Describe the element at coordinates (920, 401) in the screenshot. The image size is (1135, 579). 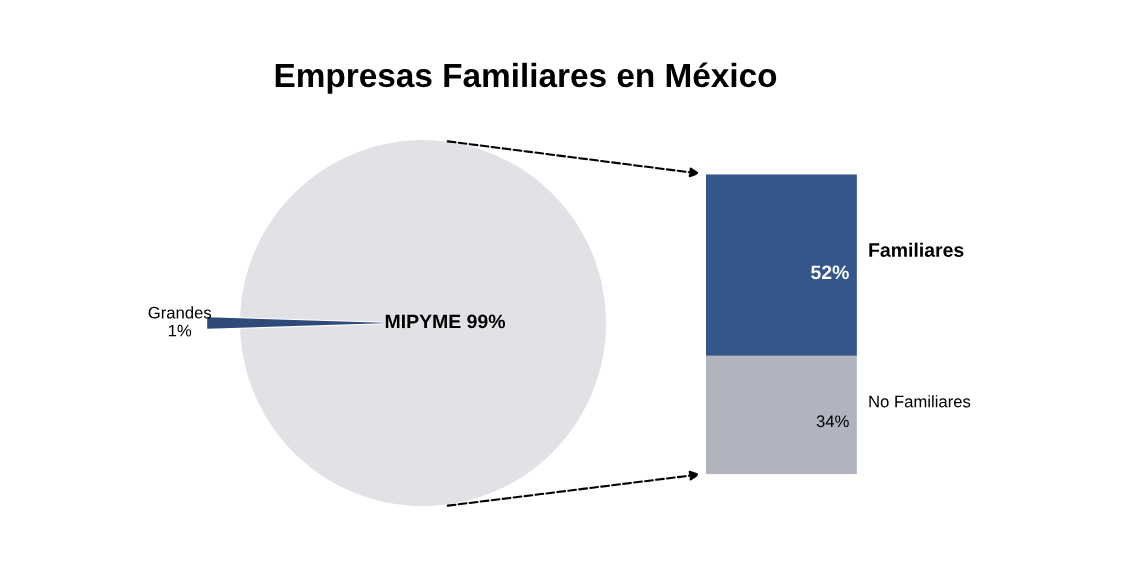
I see `series-label: No Familiares` at that location.